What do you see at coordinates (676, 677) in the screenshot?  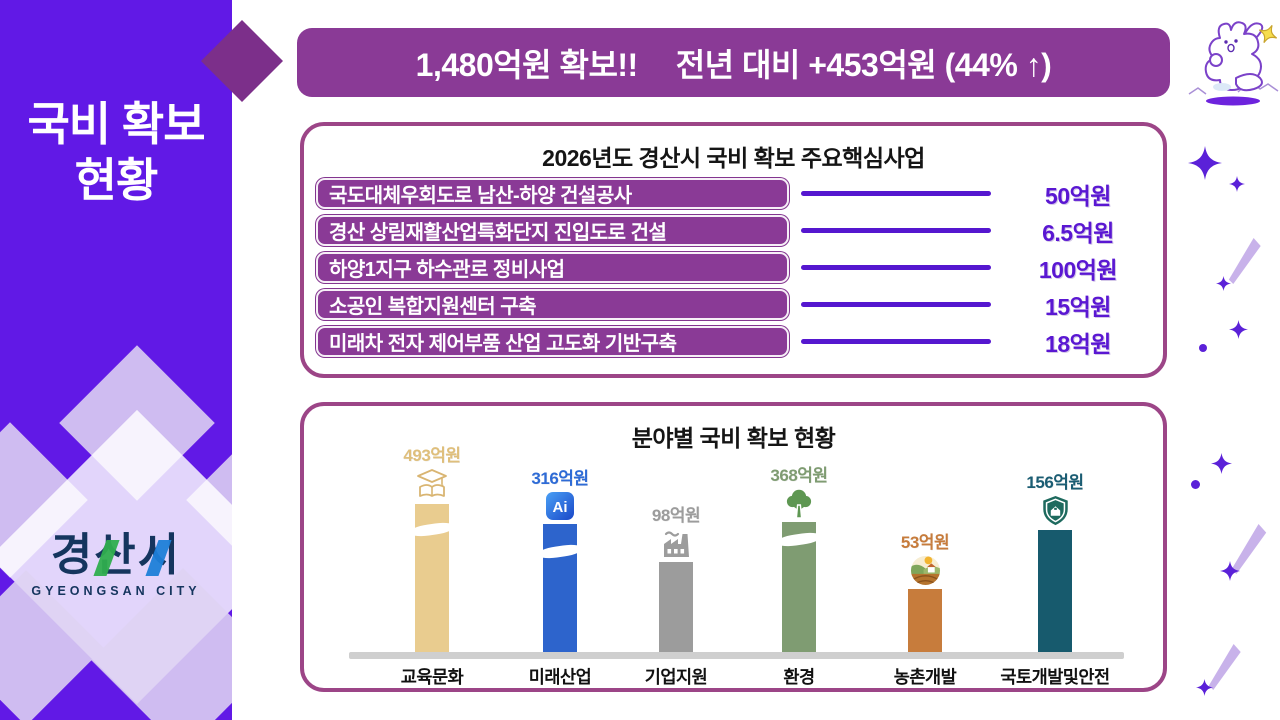 I see `category-label: 기업지원` at bounding box center [676, 677].